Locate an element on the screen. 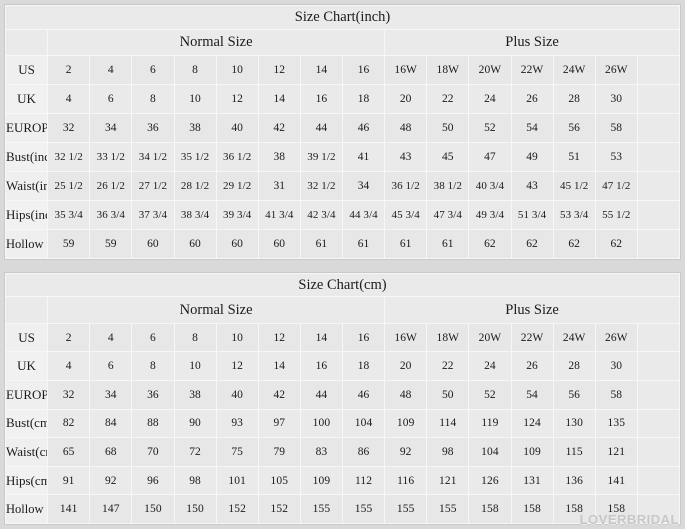 The width and height of the screenshot is (685, 529). cell: 54 is located at coordinates (532, 394).